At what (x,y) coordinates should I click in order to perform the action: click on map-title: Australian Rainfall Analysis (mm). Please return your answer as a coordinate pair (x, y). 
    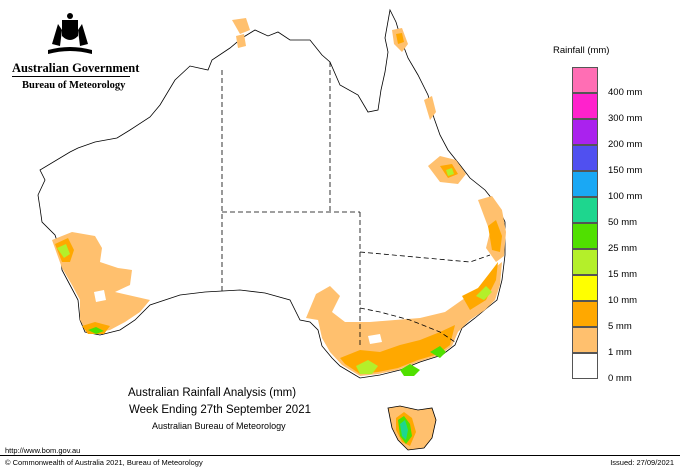
    Looking at the image, I should click on (212, 393).